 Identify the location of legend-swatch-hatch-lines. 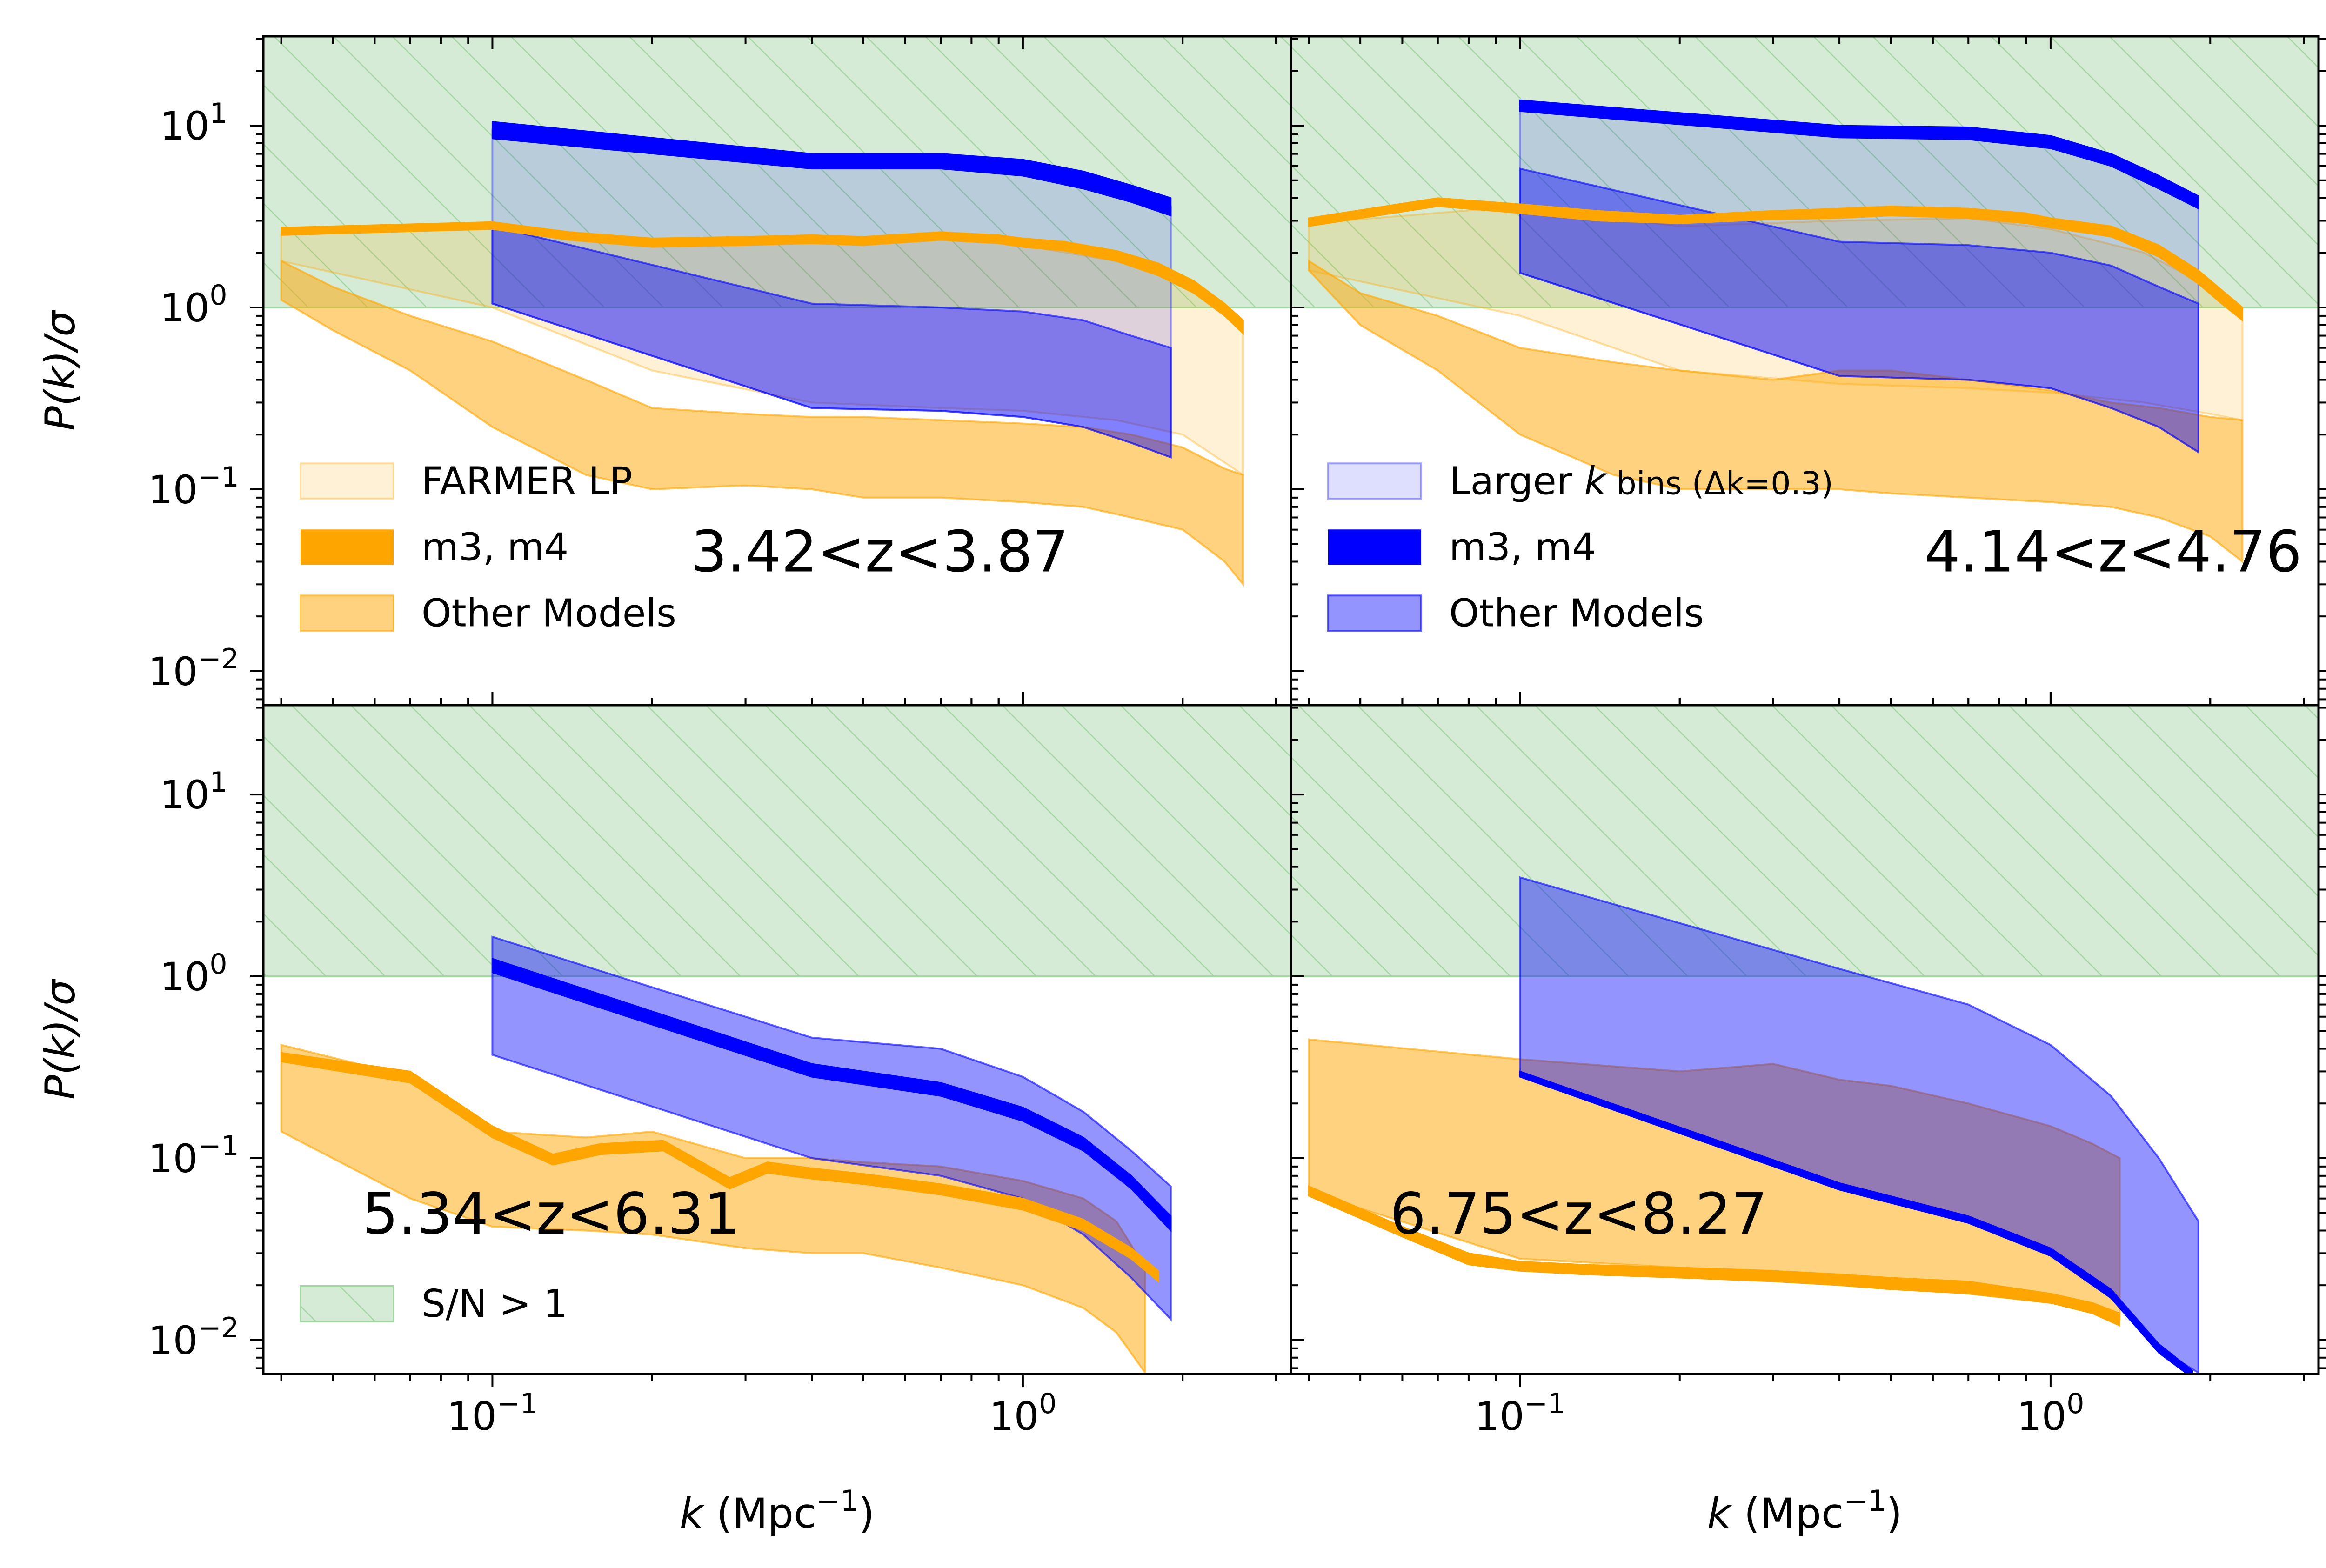
(347, 1304).